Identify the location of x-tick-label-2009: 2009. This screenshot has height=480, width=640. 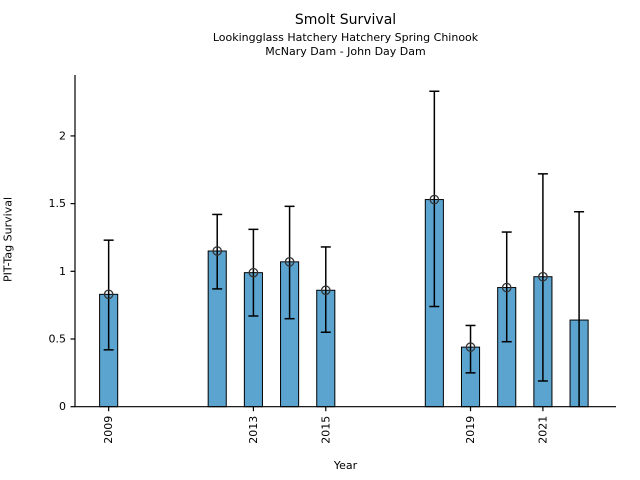
(108, 430).